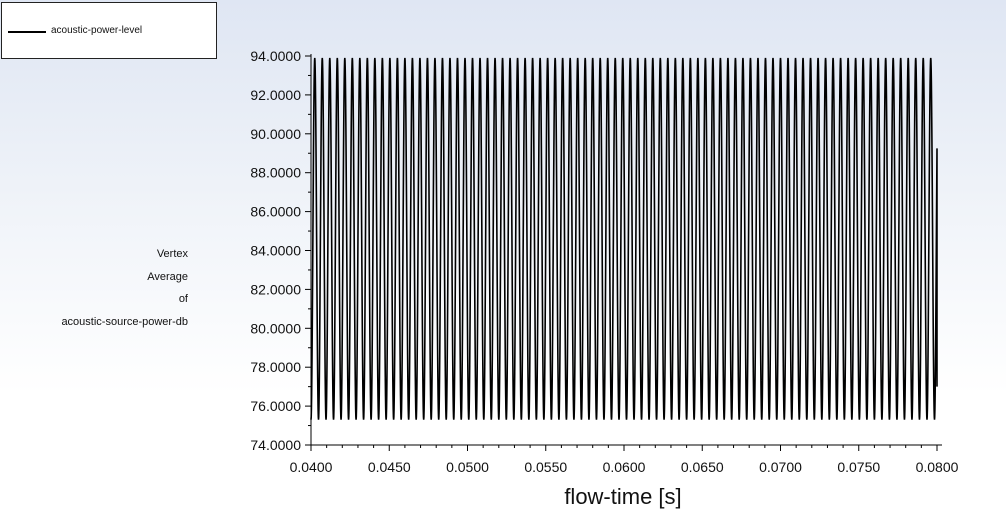 This screenshot has width=1006, height=525. What do you see at coordinates (937, 467) in the screenshot?
I see `x-tick-label: 0.0800` at bounding box center [937, 467].